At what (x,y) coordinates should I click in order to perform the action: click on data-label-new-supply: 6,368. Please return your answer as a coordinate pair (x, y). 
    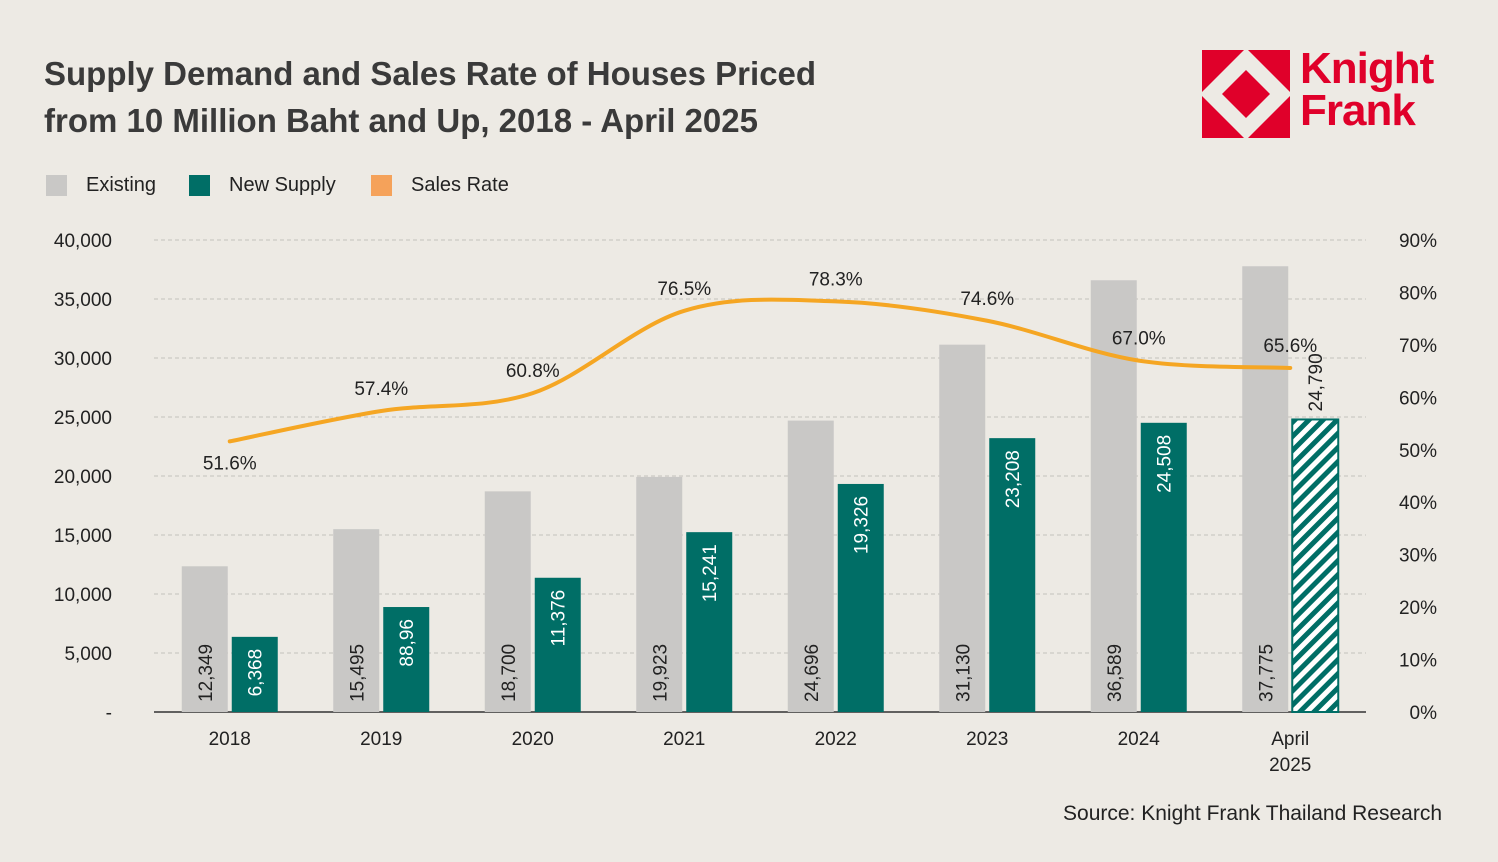
    Looking at the image, I should click on (256, 673).